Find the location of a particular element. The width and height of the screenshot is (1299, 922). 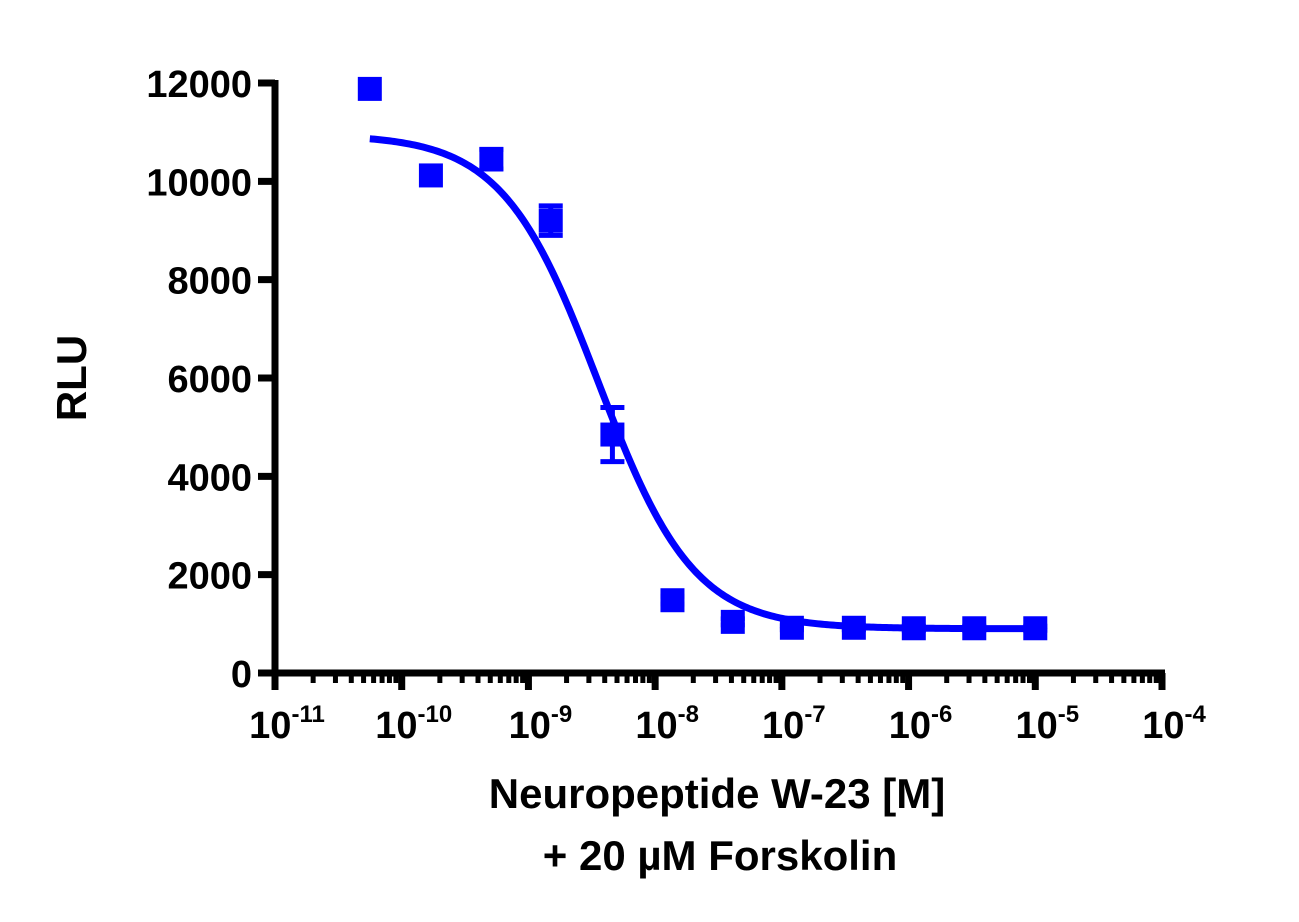

x-tick-label: 10⁻⁸ is located at coordinates (667, 724).